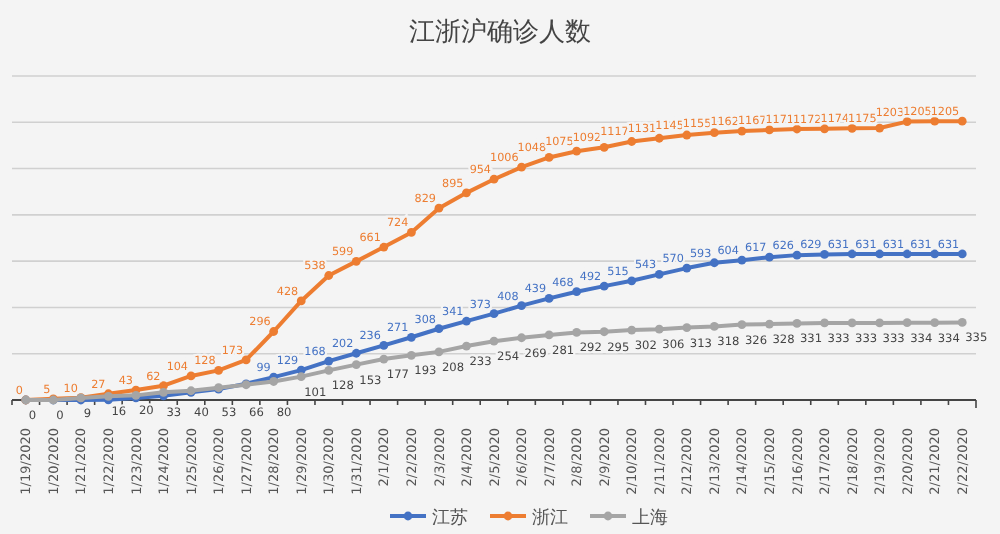 This screenshot has width=1000, height=534. What do you see at coordinates (550, 518) in the screenshot?
I see `legend-label: 浙江` at bounding box center [550, 518].